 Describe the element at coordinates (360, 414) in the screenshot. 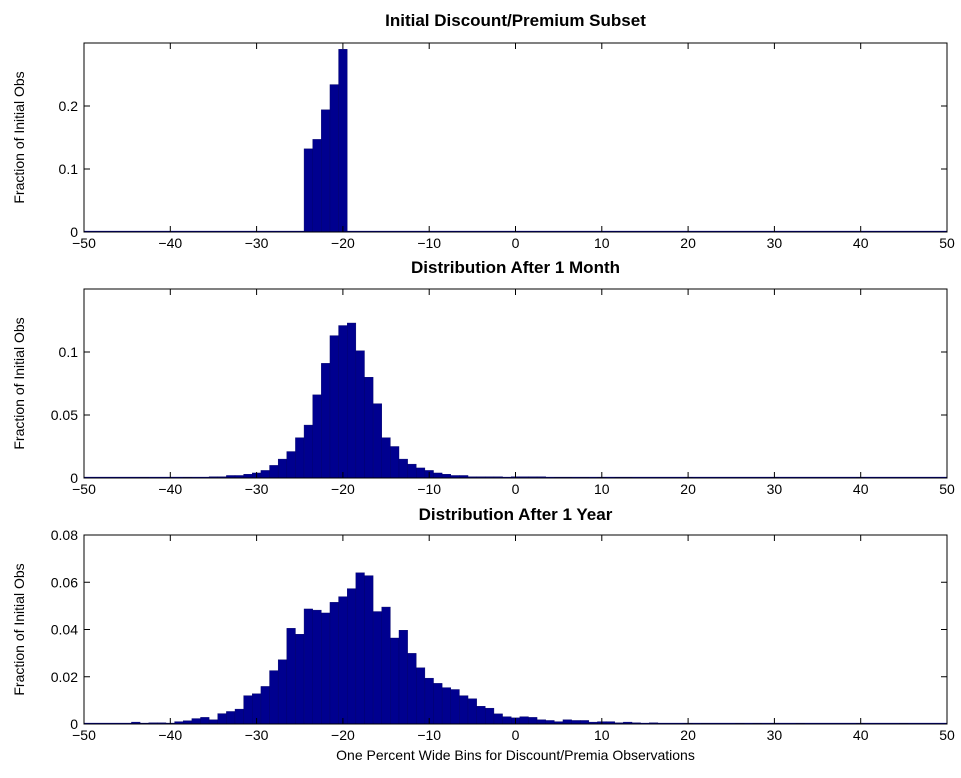

I see `bar--18` at that location.